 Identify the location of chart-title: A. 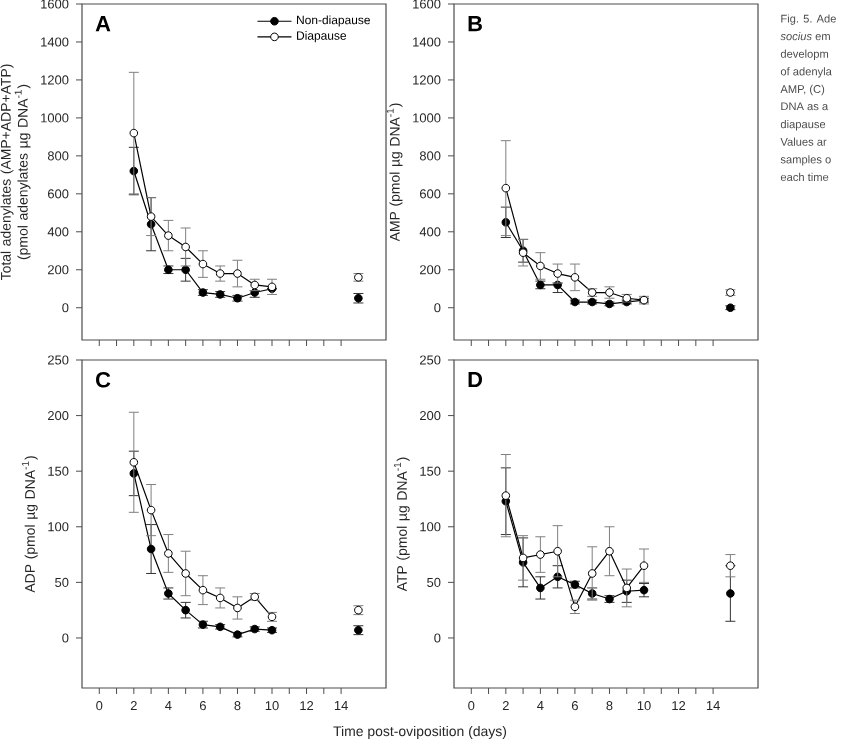
(103, 24).